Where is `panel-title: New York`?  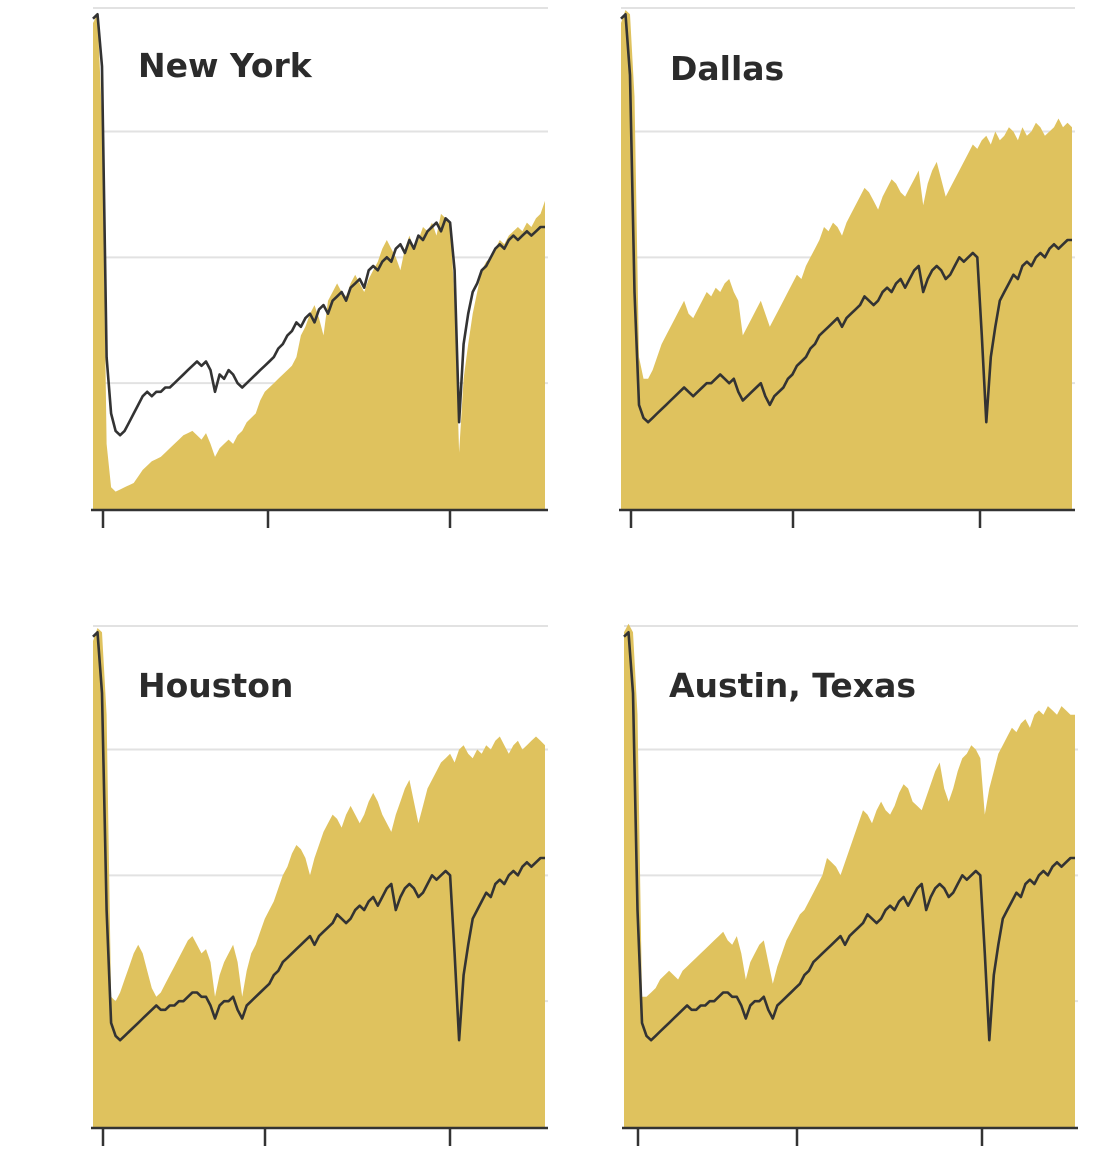
panel-title: New York is located at coordinates (225, 65).